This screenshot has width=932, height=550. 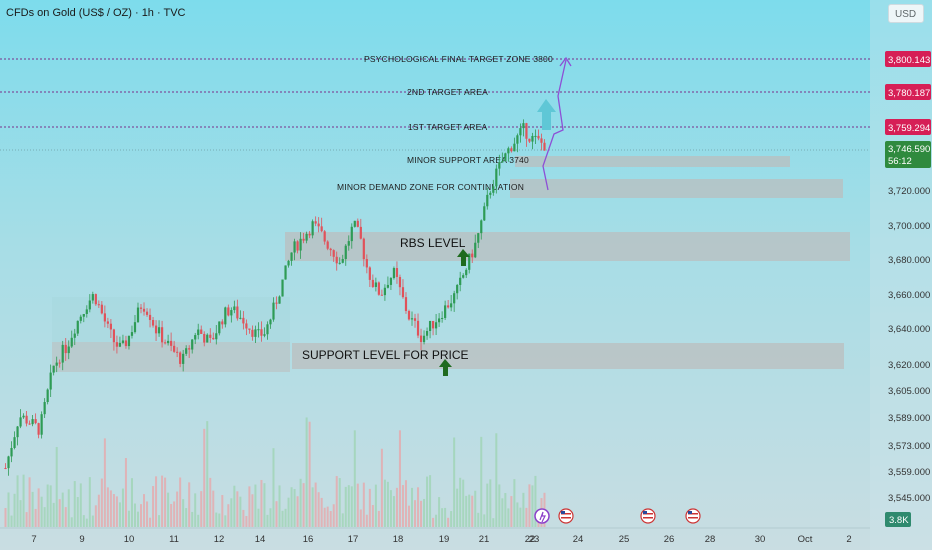 I want to click on x-tick-label: Oct, so click(x=805, y=539).